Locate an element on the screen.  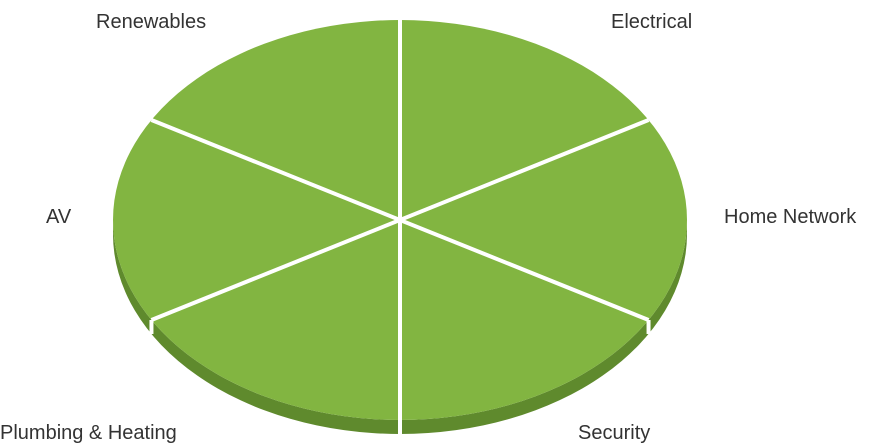
label-av: AV is located at coordinates (59, 217).